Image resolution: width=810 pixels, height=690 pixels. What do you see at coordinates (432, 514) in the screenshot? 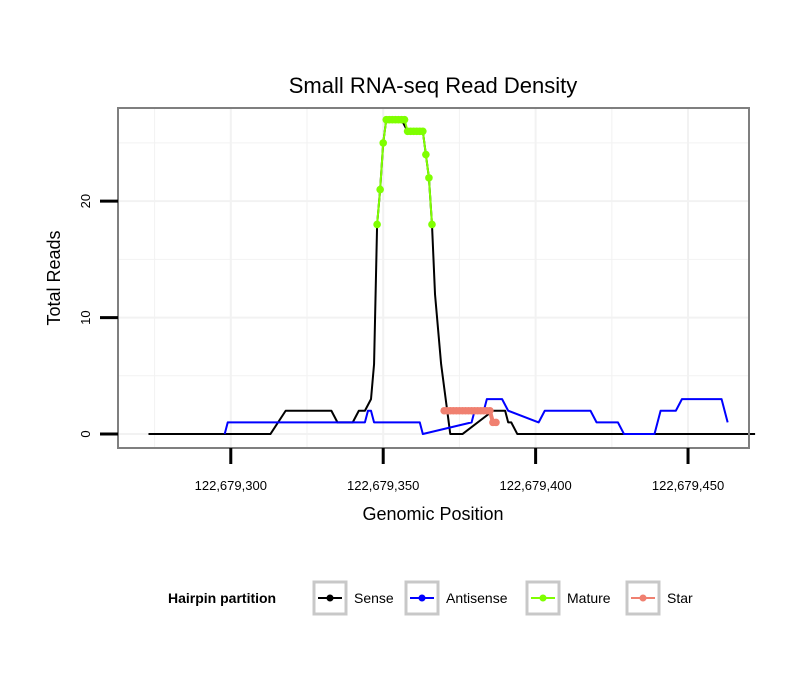
I see `x-axis-title: Genomic Position` at bounding box center [432, 514].